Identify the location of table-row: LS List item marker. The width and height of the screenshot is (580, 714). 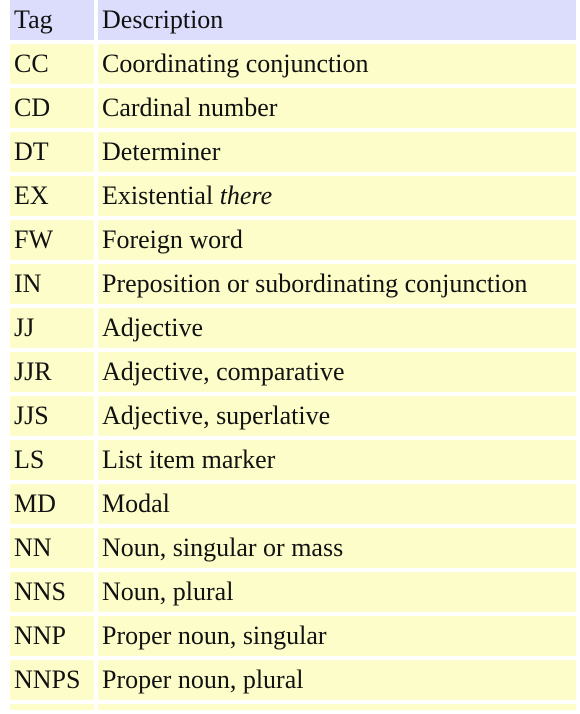
(293, 460).